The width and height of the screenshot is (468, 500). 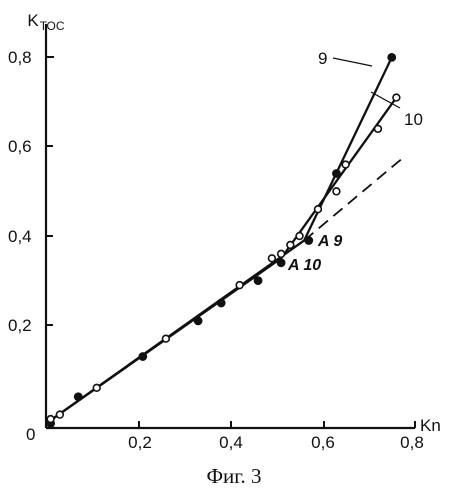 I want to click on y-tick-label: 0,8, so click(x=20, y=57).